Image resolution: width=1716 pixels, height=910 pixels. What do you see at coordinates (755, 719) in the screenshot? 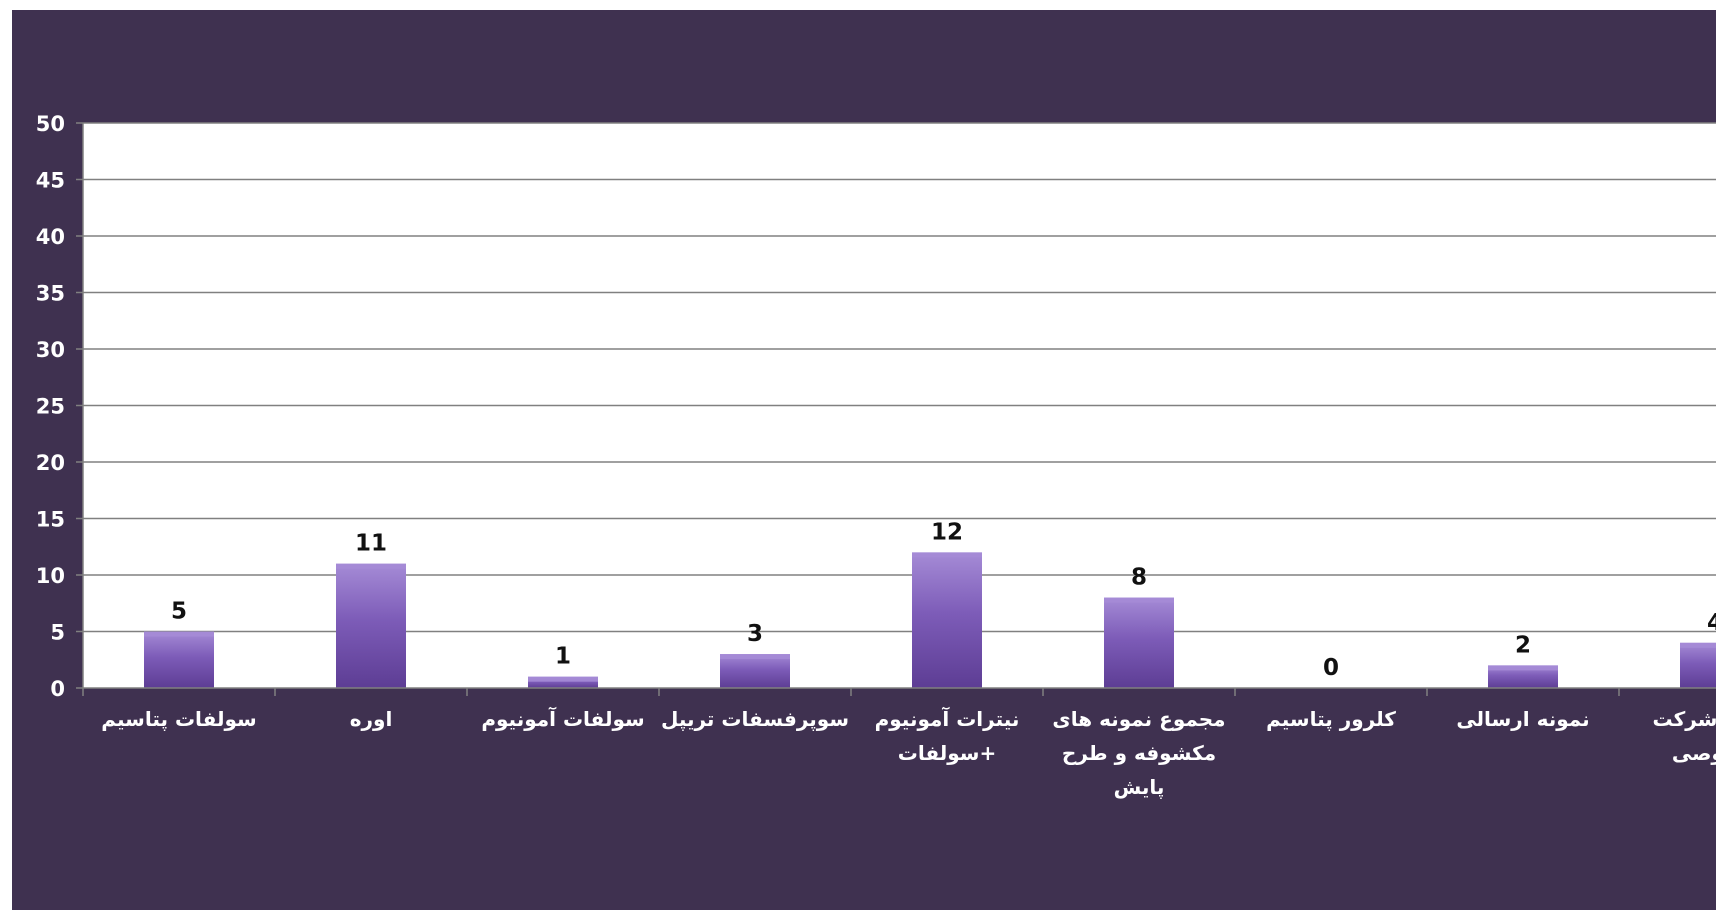
I see `x-category-label: سوپرفسفات تریپل` at bounding box center [755, 719].